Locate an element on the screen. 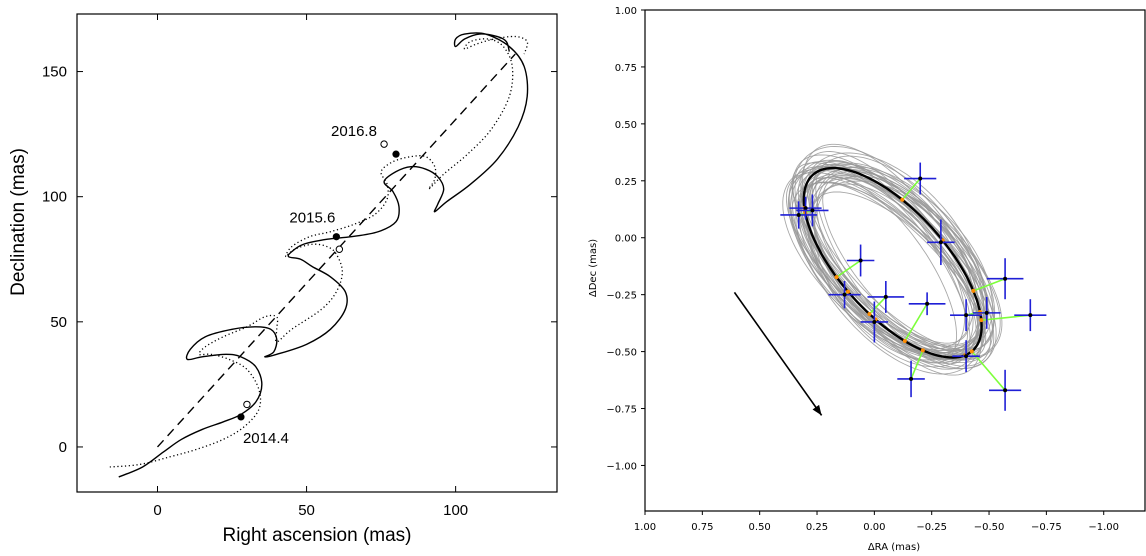 This screenshot has width=1146, height=556. right-y-tick-label: −1.00 is located at coordinates (621, 466).